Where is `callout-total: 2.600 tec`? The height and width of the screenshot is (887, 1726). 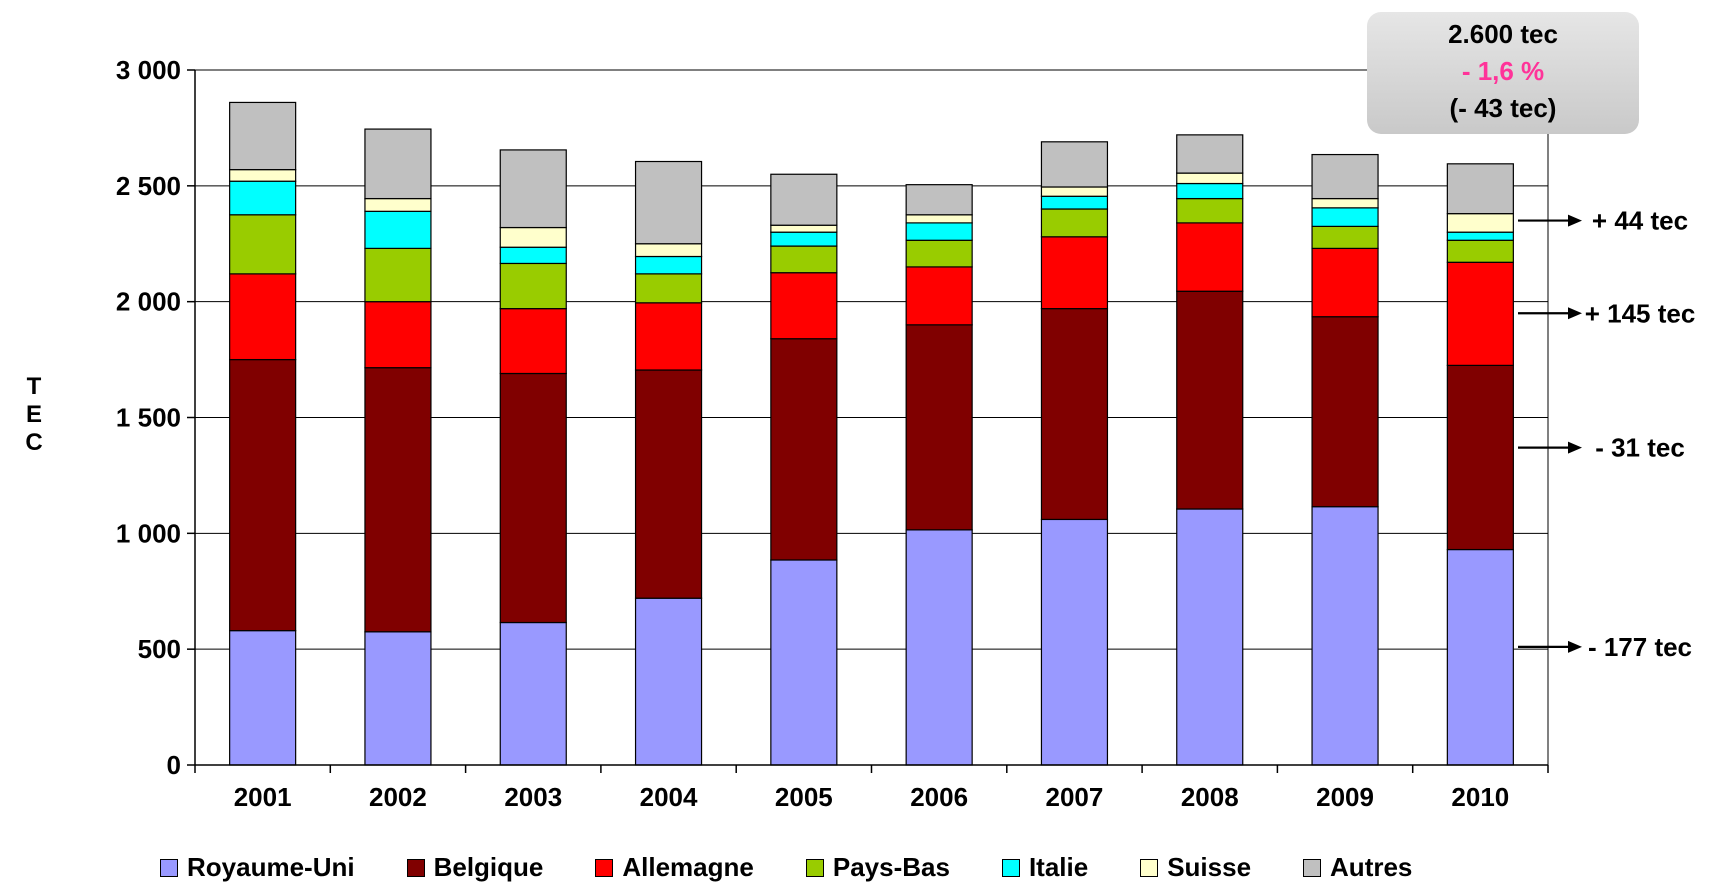 callout-total: 2.600 tec is located at coordinates (1503, 34).